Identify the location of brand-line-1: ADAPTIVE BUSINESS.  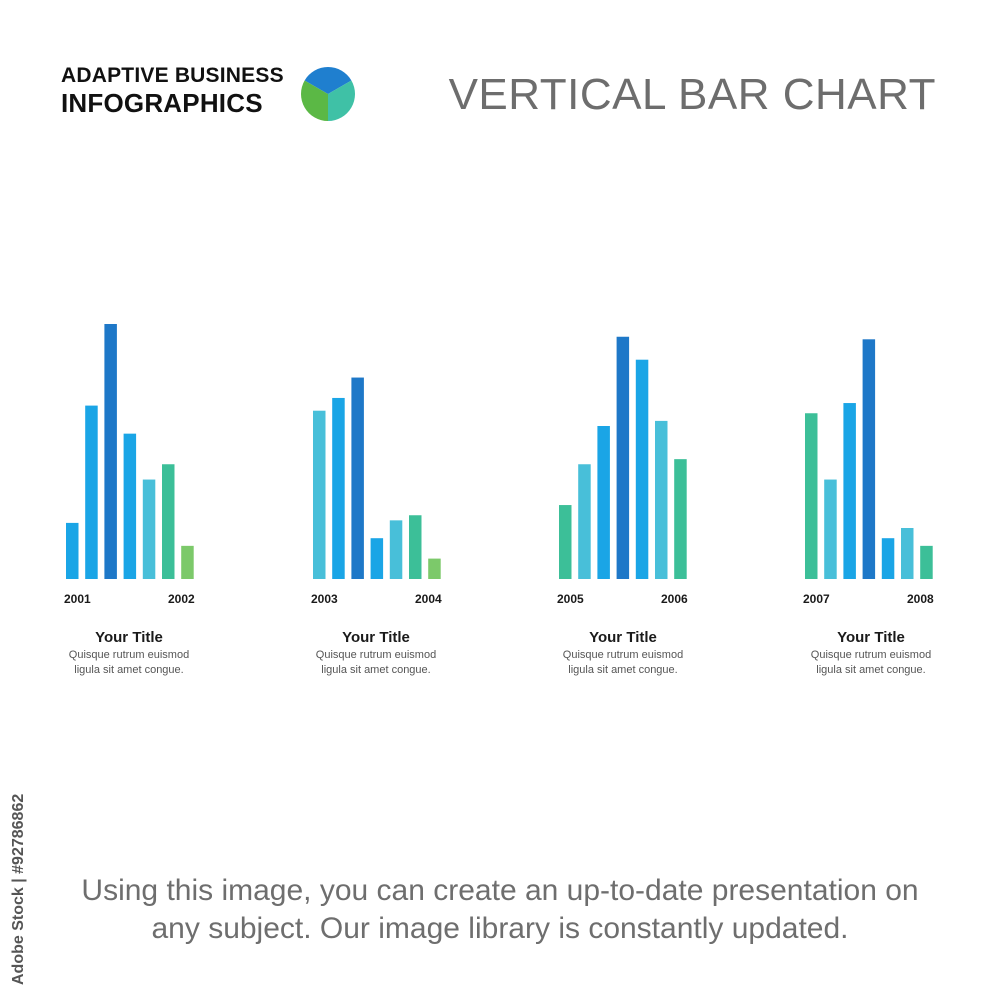
(172, 75).